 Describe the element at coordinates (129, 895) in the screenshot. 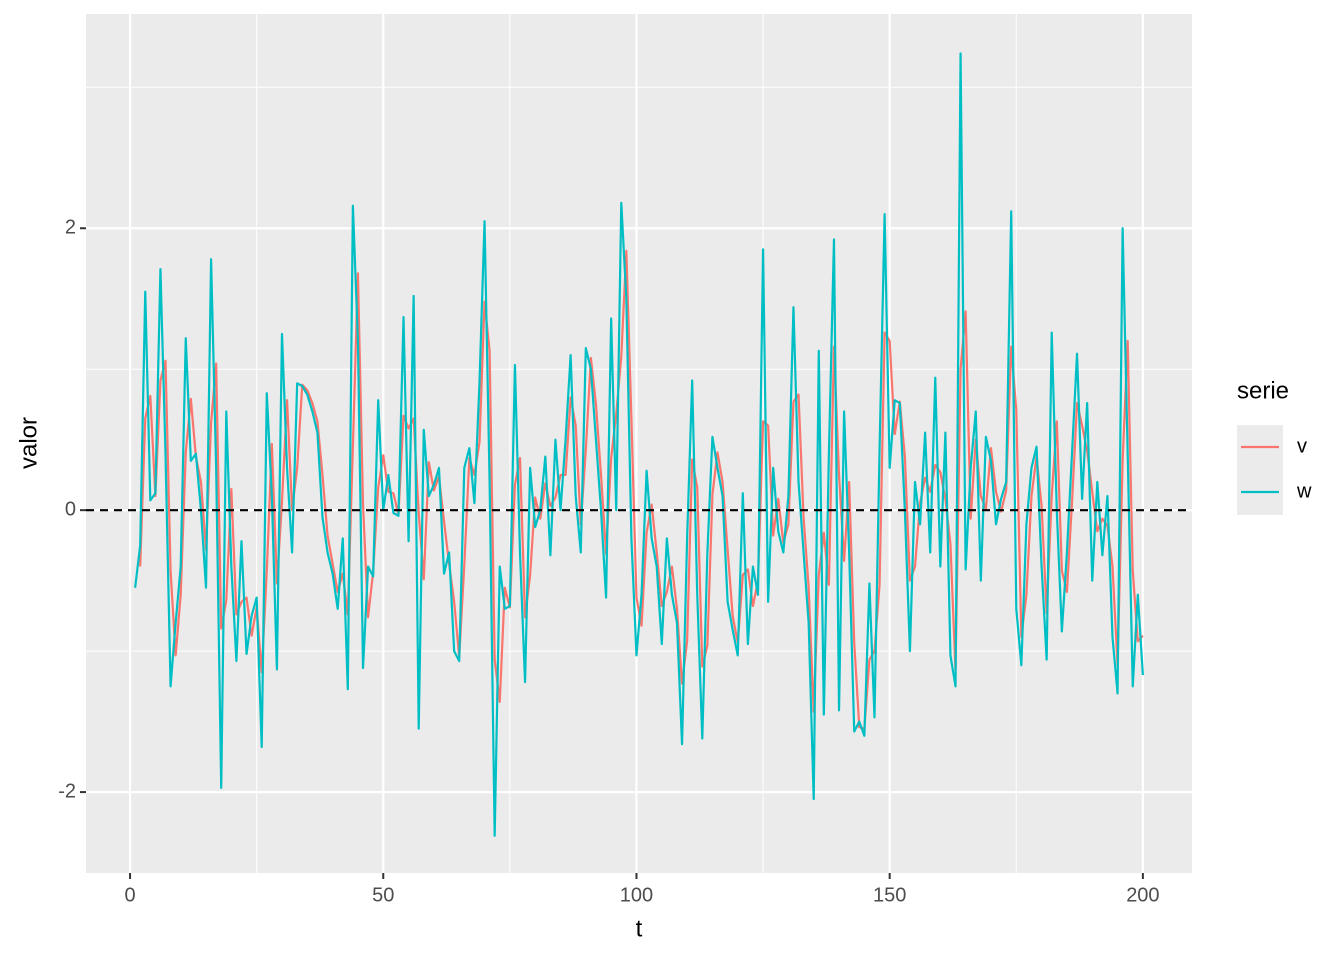

I see `x-tick-label: 0` at that location.